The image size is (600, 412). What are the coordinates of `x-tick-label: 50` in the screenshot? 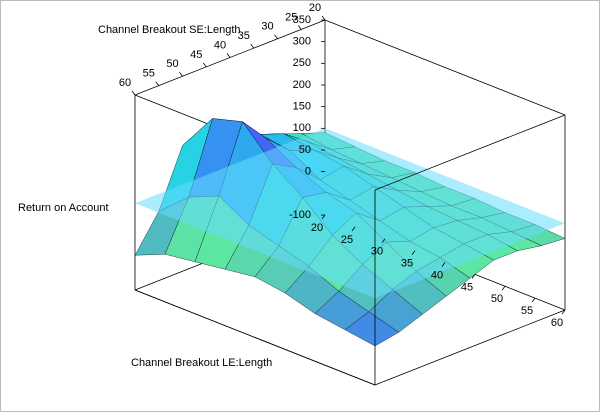 It's located at (497, 299).